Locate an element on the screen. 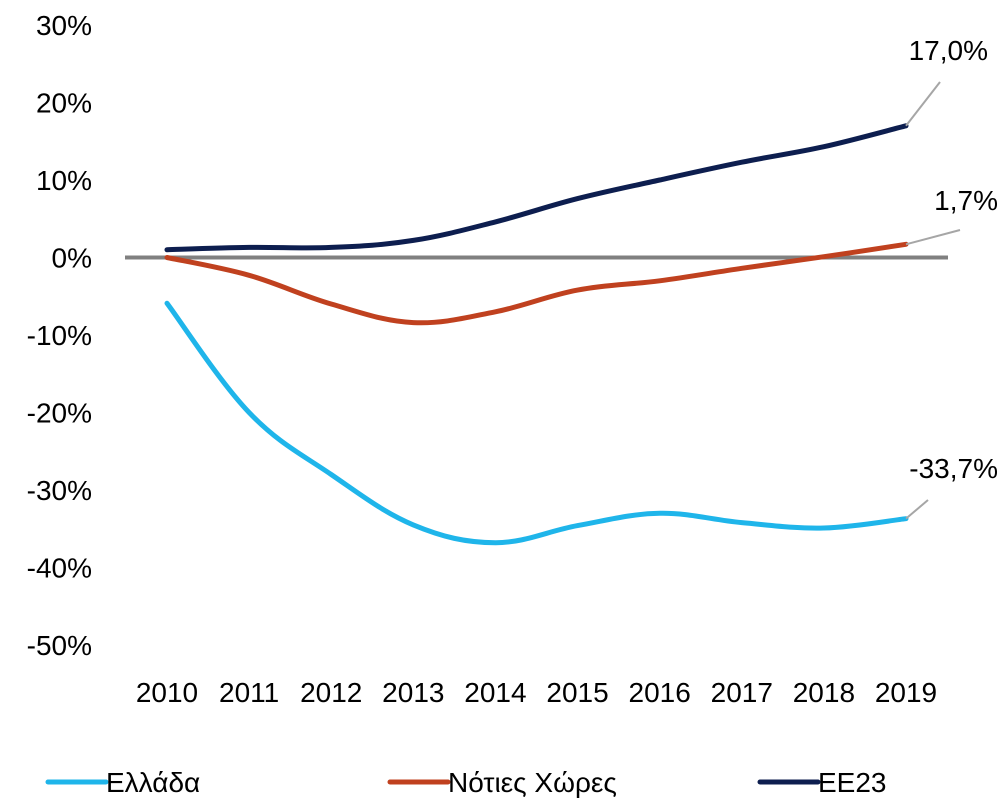  y-tick-label: 30% is located at coordinates (64, 25).